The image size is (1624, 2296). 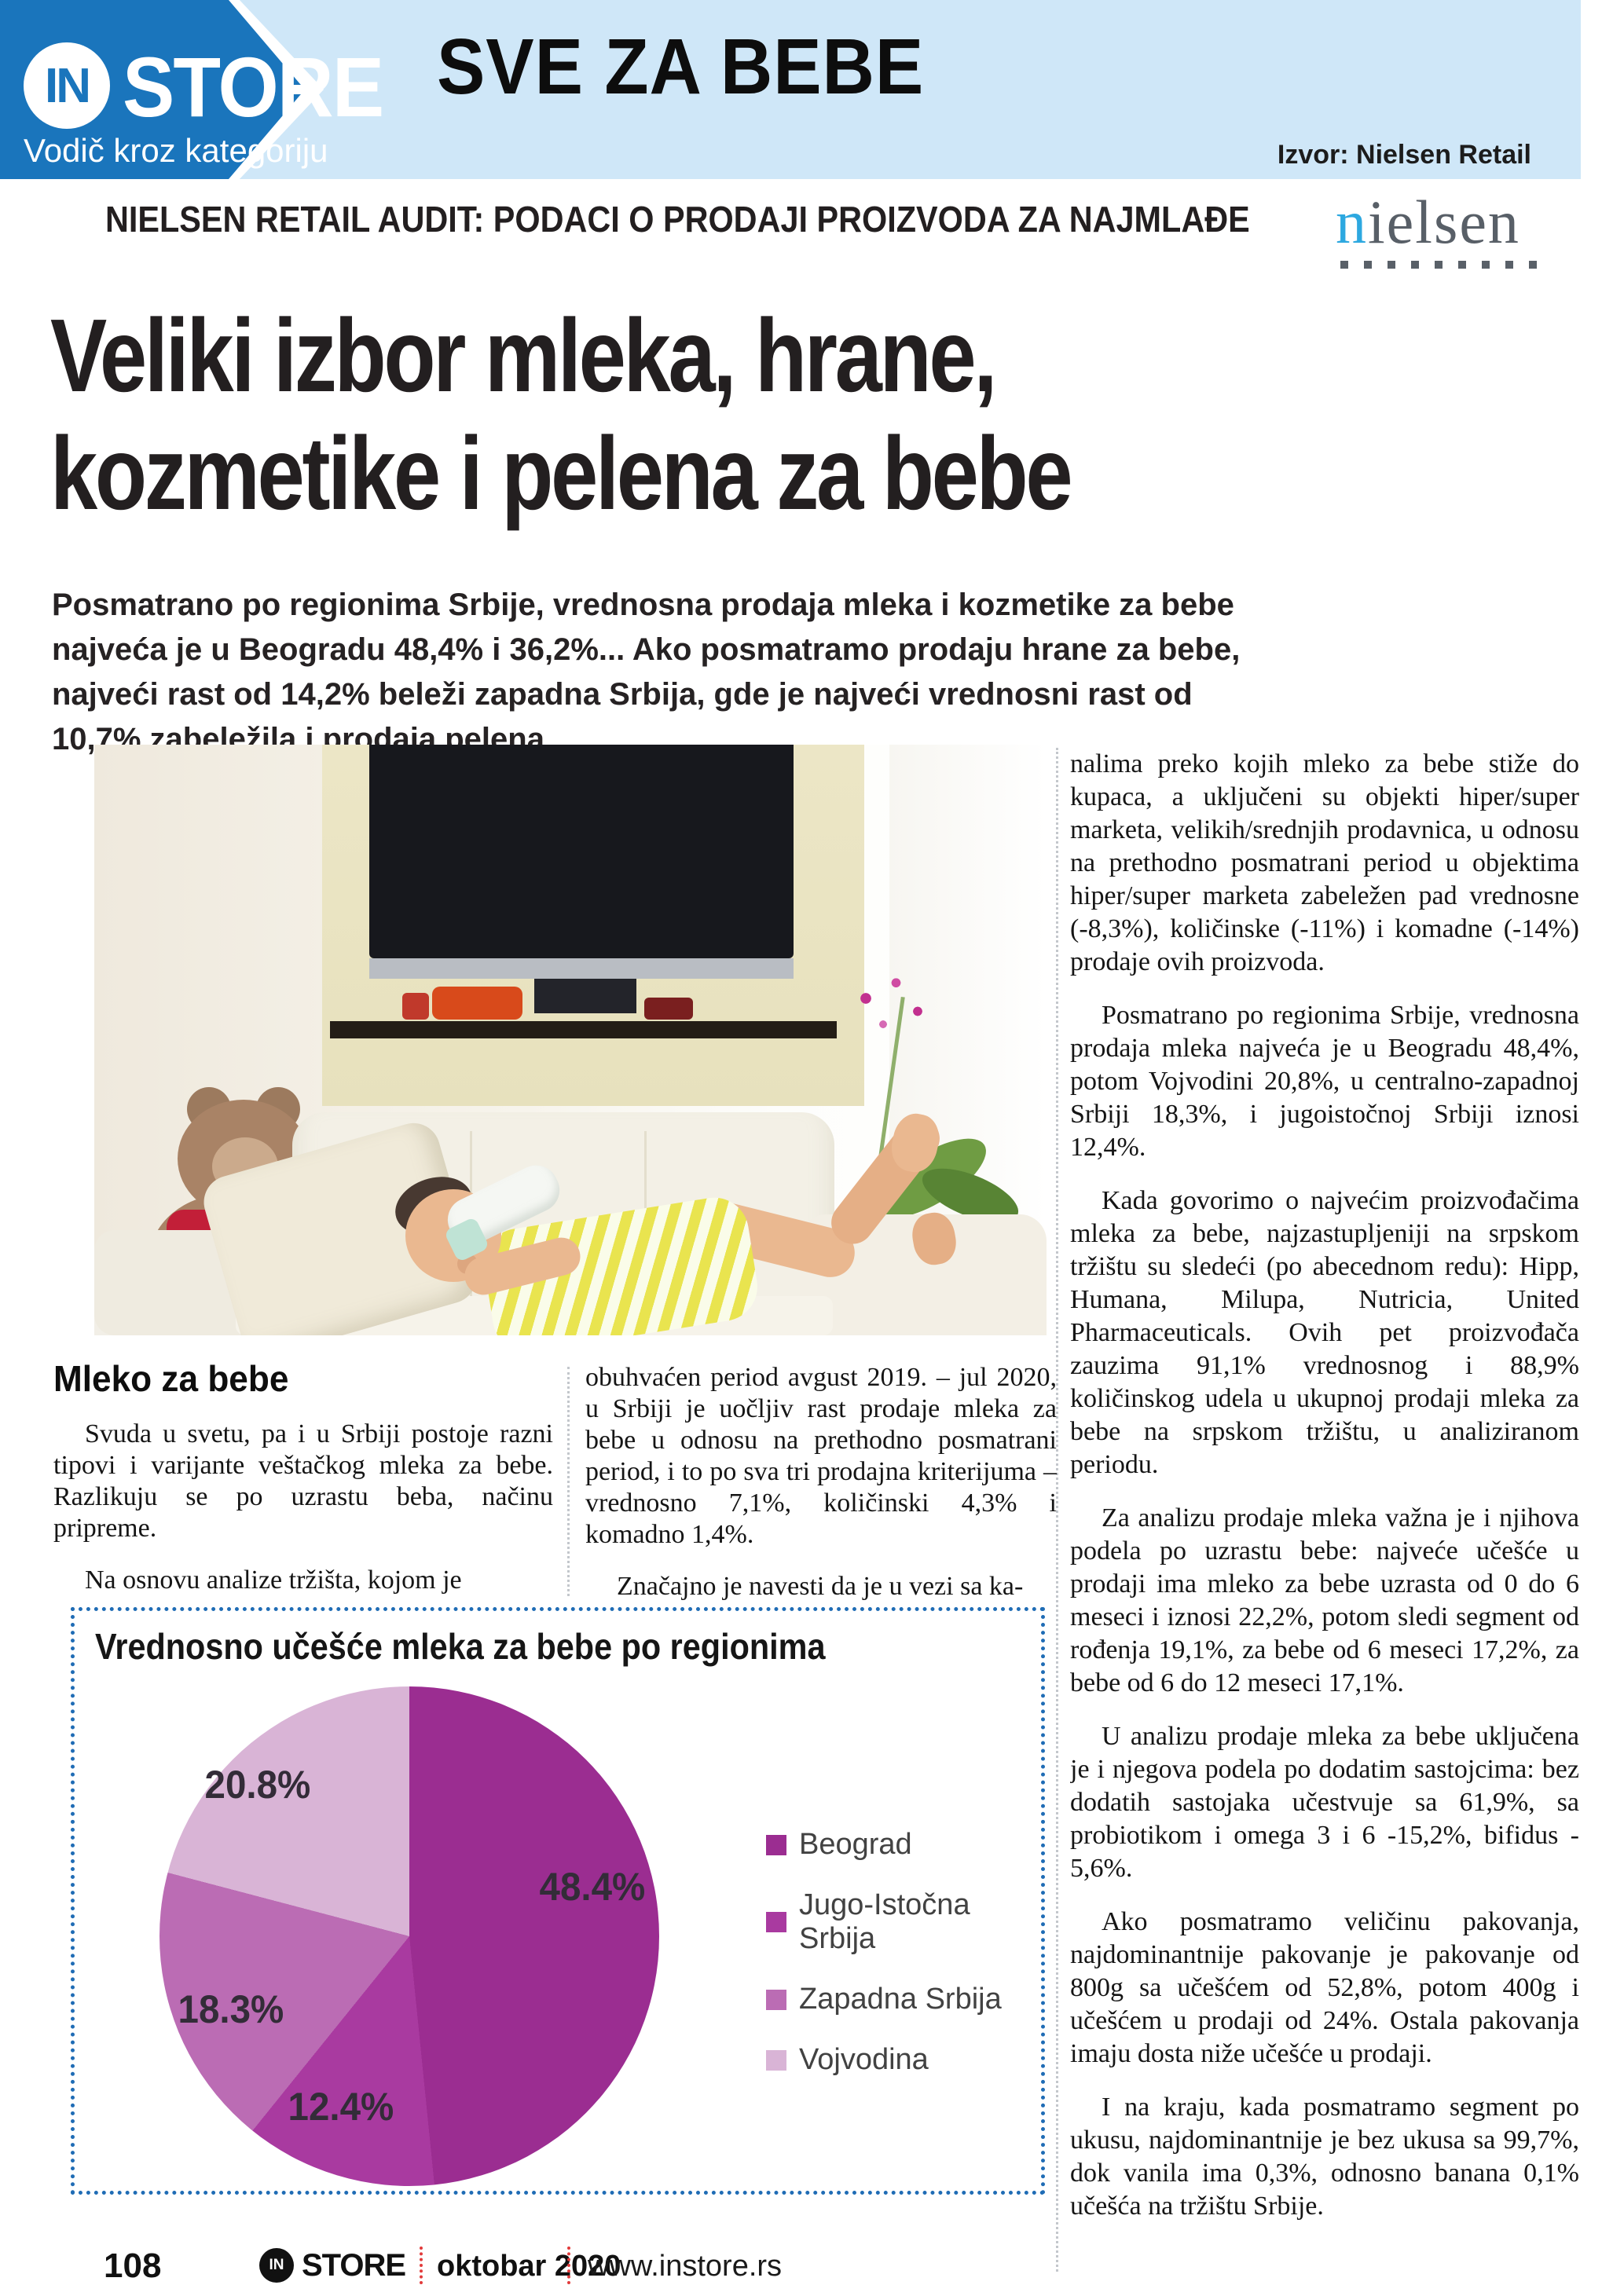 I want to click on photo-tv-stand, so click(x=585, y=996).